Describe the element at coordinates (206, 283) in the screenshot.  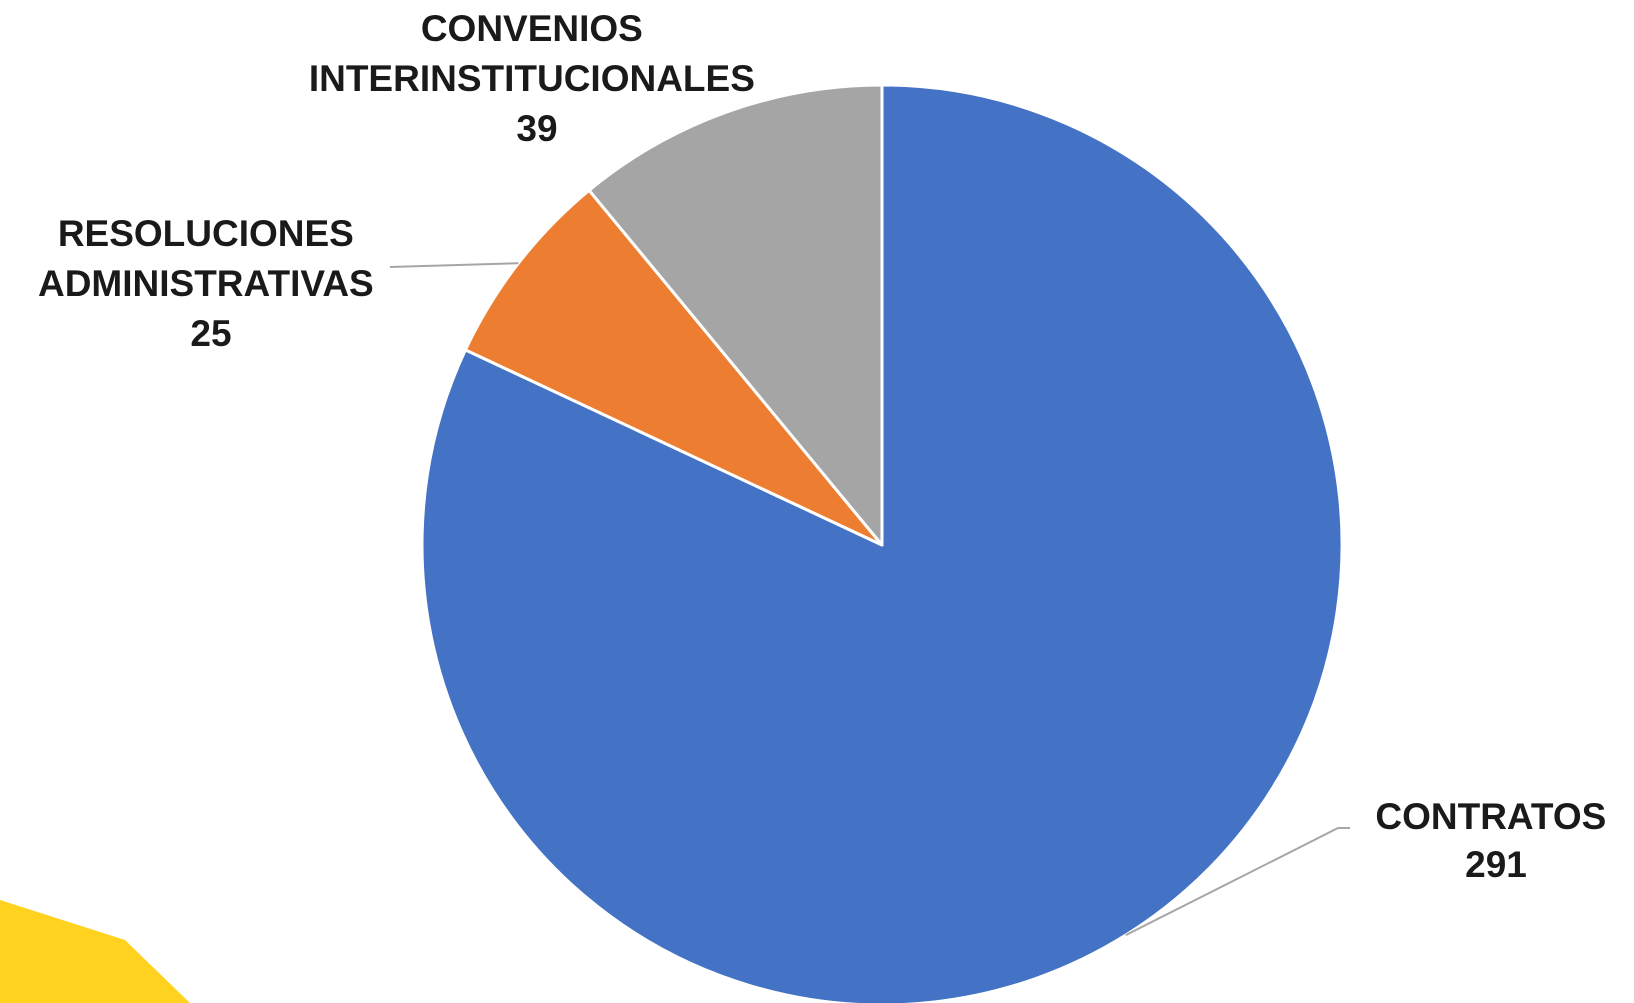
I see `data-label-resoluciones-line2: ADMINISTRATIVAS` at that location.